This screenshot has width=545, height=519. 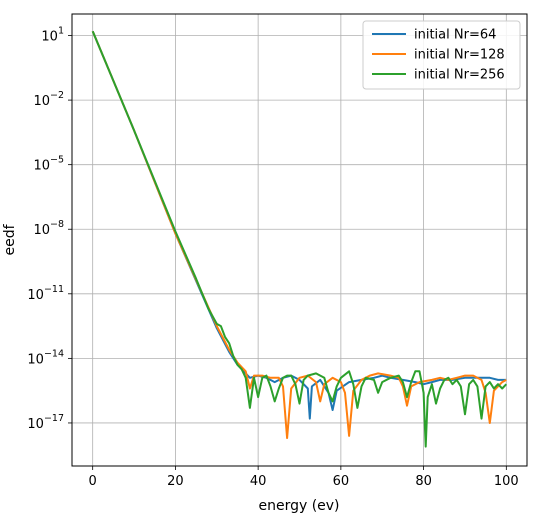 What do you see at coordinates (459, 55) in the screenshot?
I see `legend-label-nr128: initial Nr=128` at bounding box center [459, 55].